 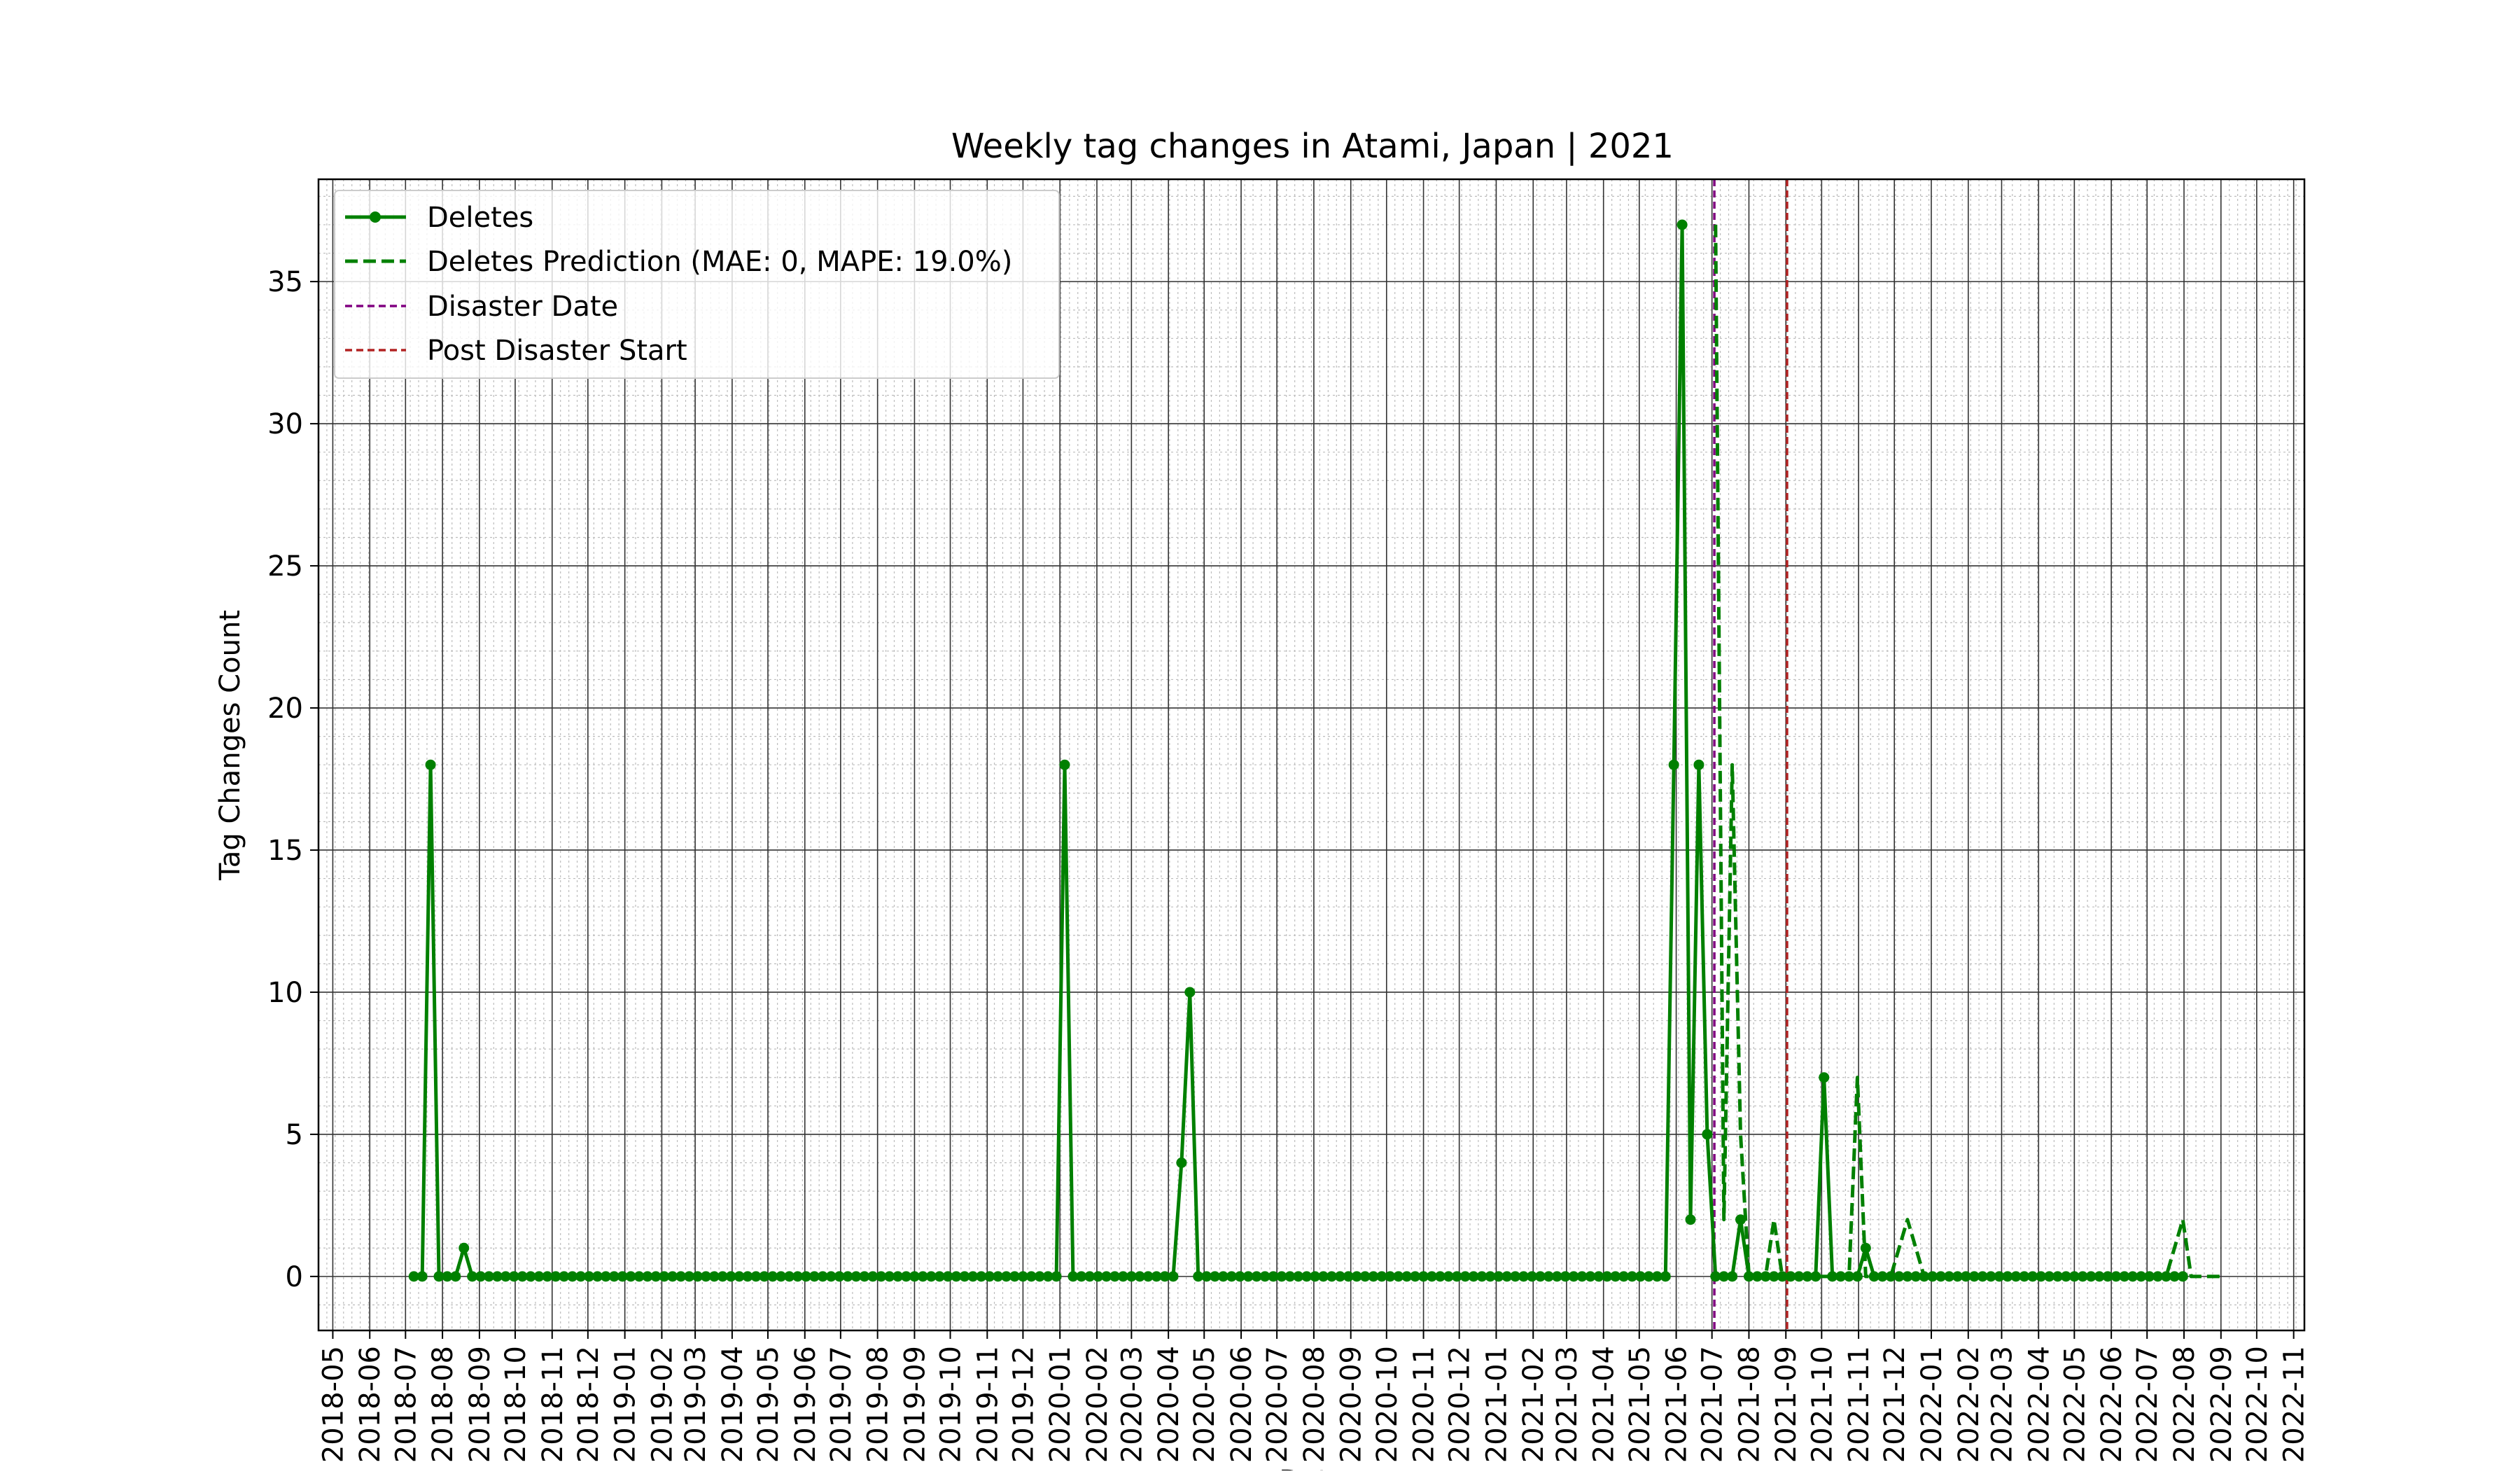 I want to click on x-tick-label: 2019-11, so click(x=988, y=1405).